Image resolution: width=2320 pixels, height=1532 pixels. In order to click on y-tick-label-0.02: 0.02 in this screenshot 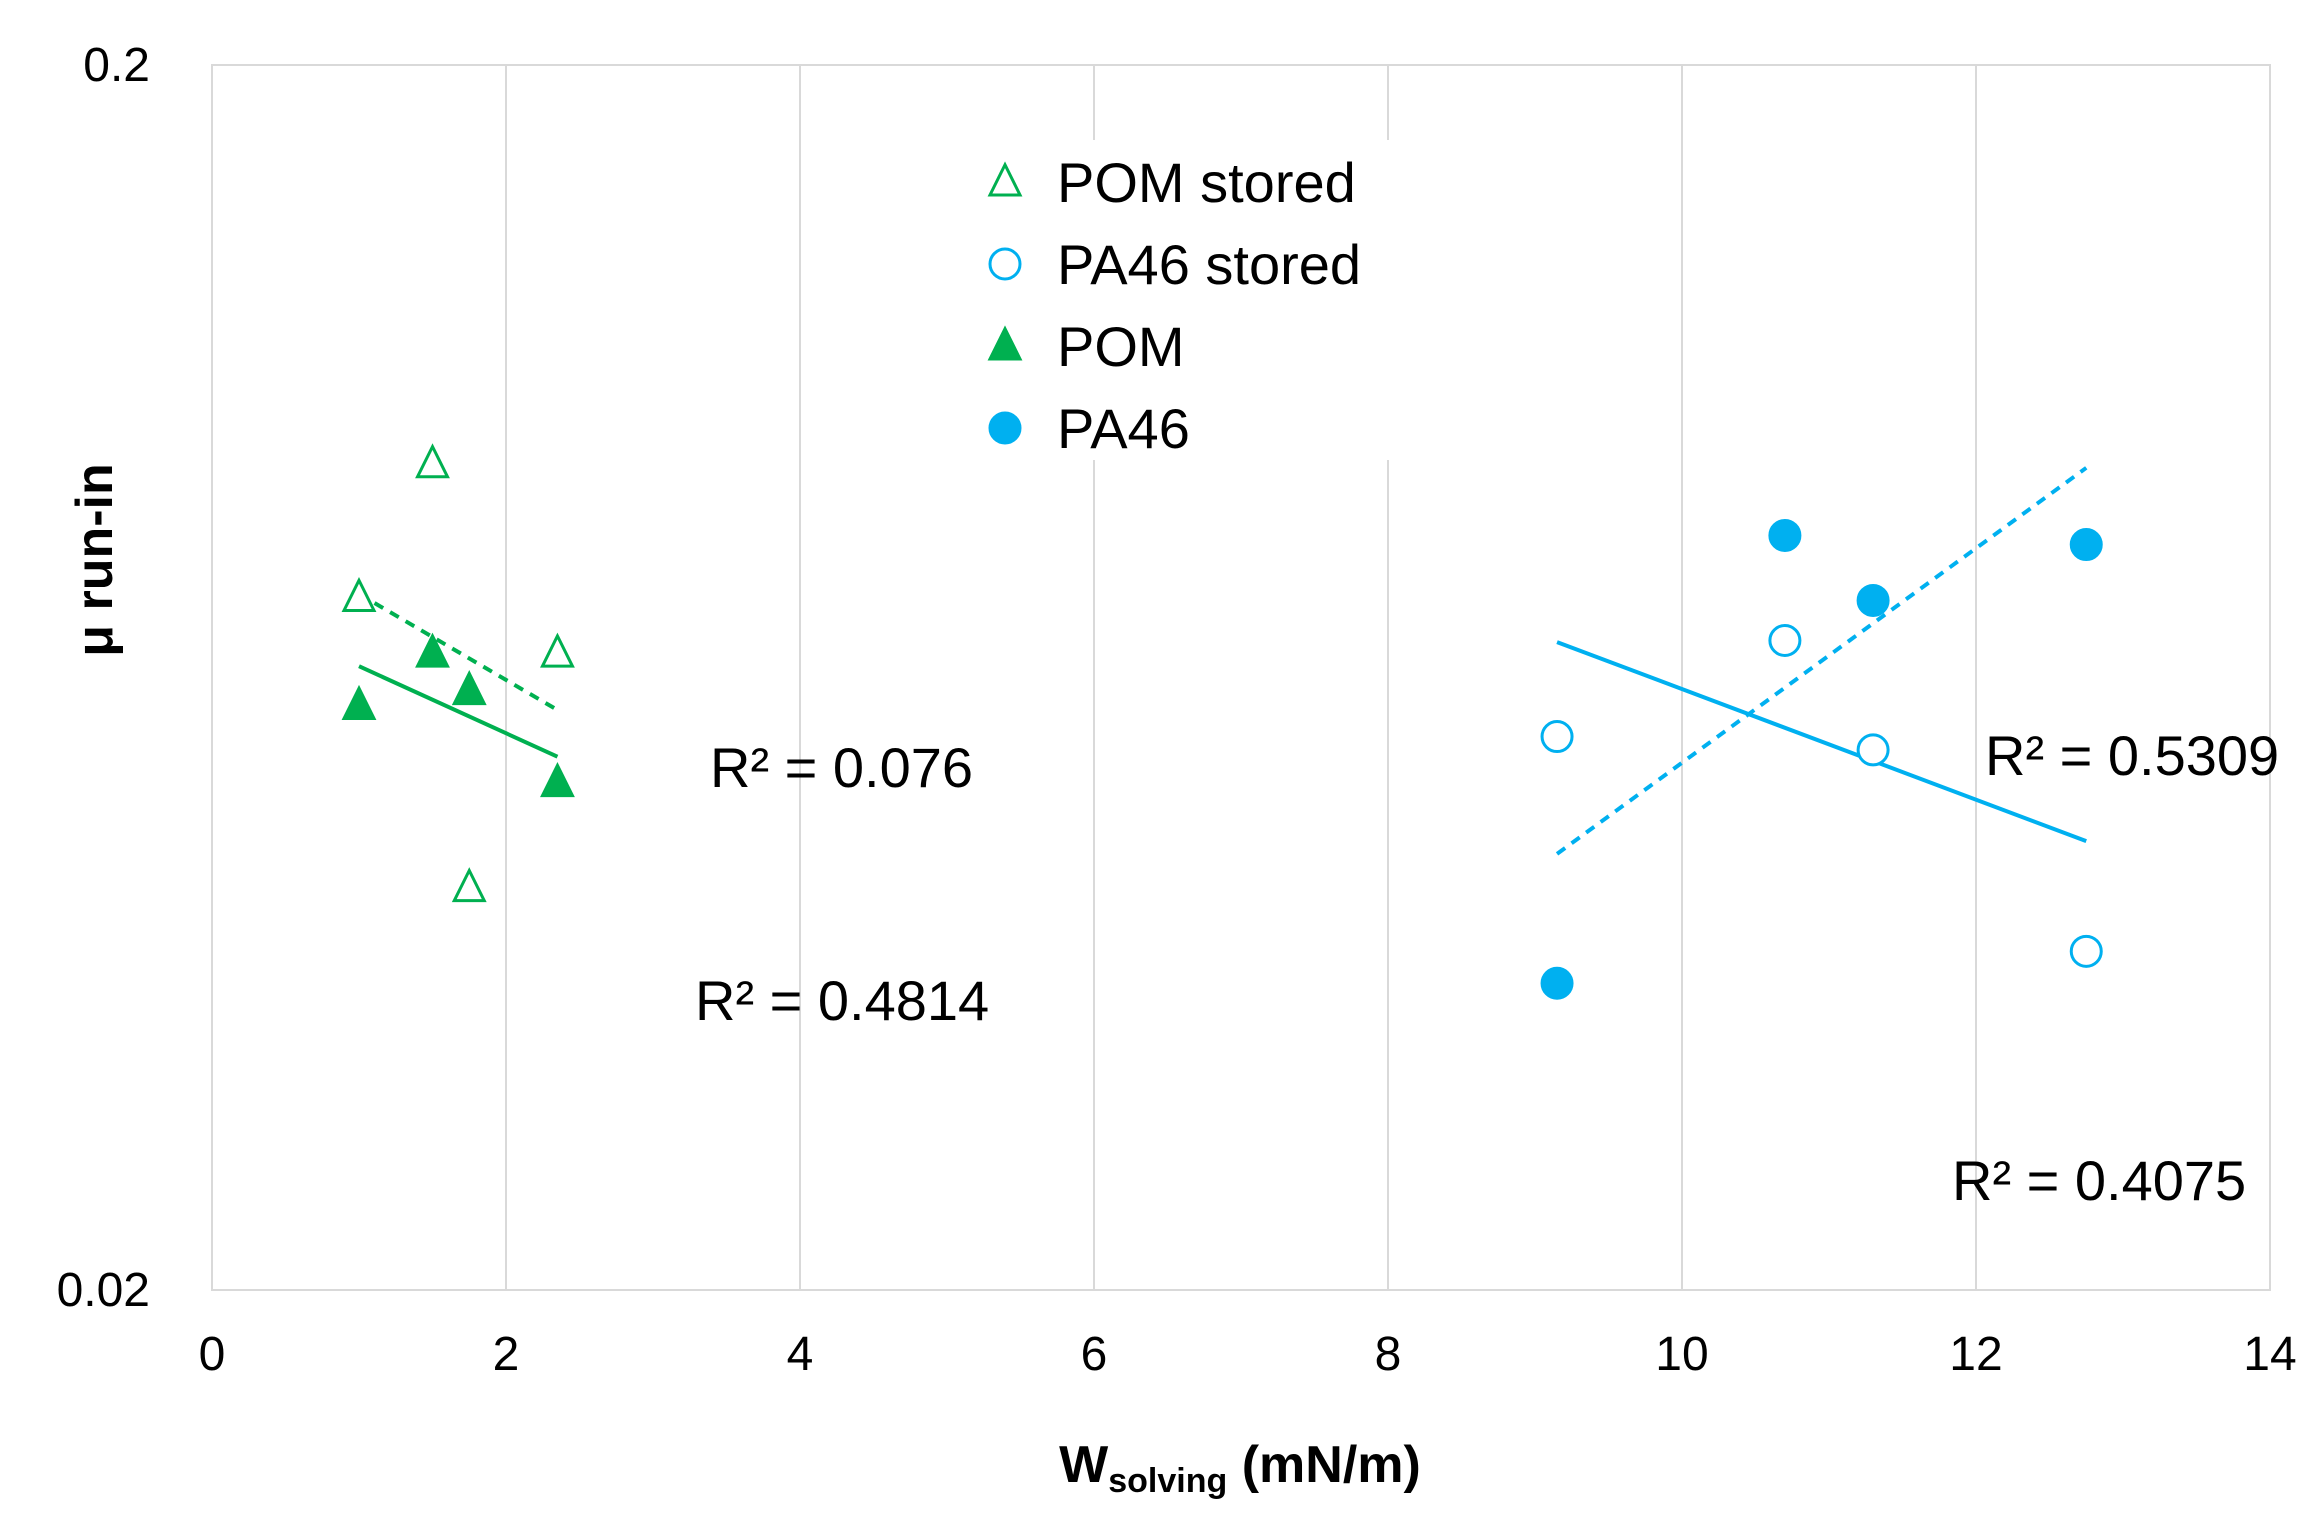, I will do `click(103, 1290)`.